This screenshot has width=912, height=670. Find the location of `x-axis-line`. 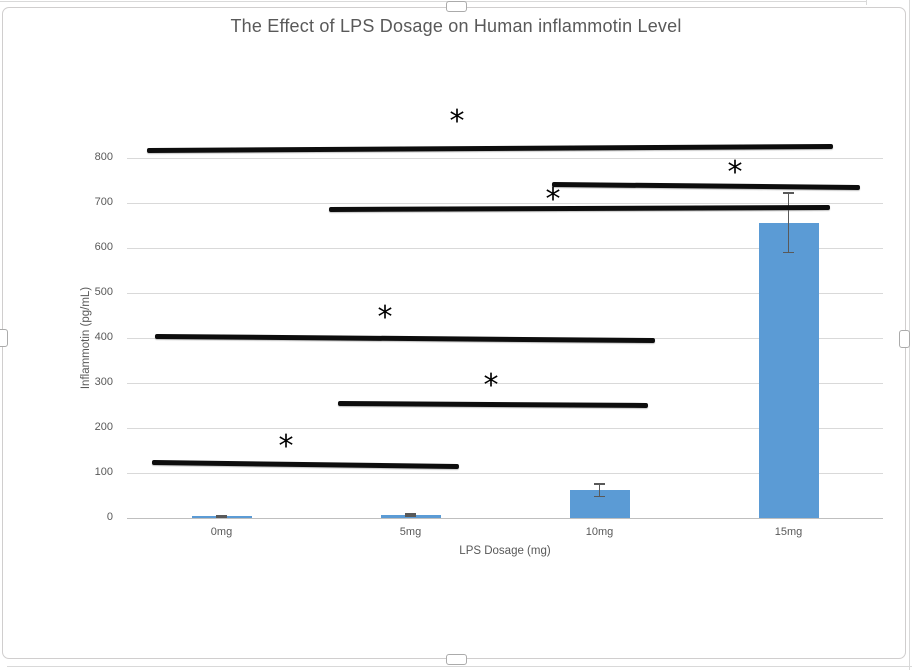

x-axis-line is located at coordinates (505, 518).